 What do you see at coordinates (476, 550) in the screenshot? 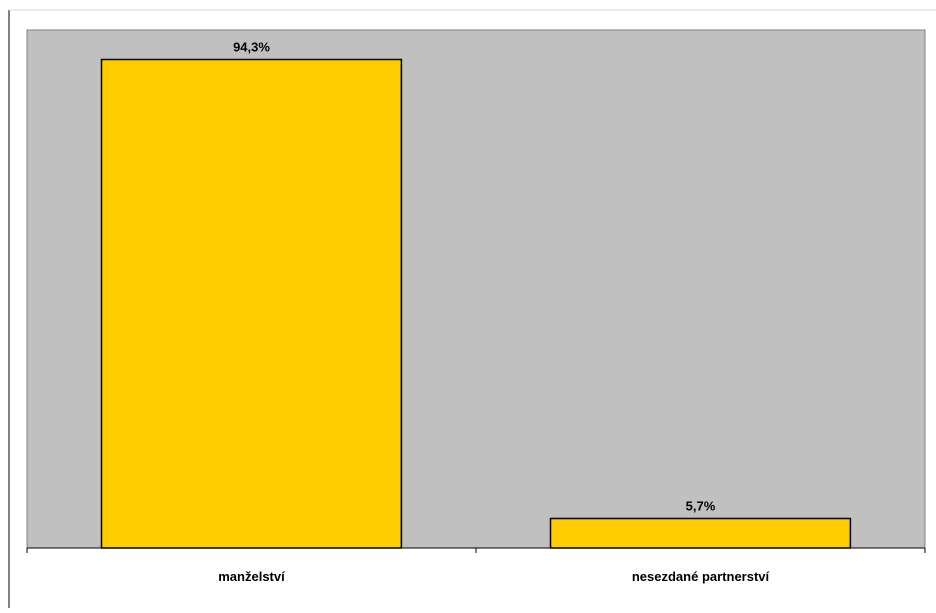
I see `x-axis` at bounding box center [476, 550].